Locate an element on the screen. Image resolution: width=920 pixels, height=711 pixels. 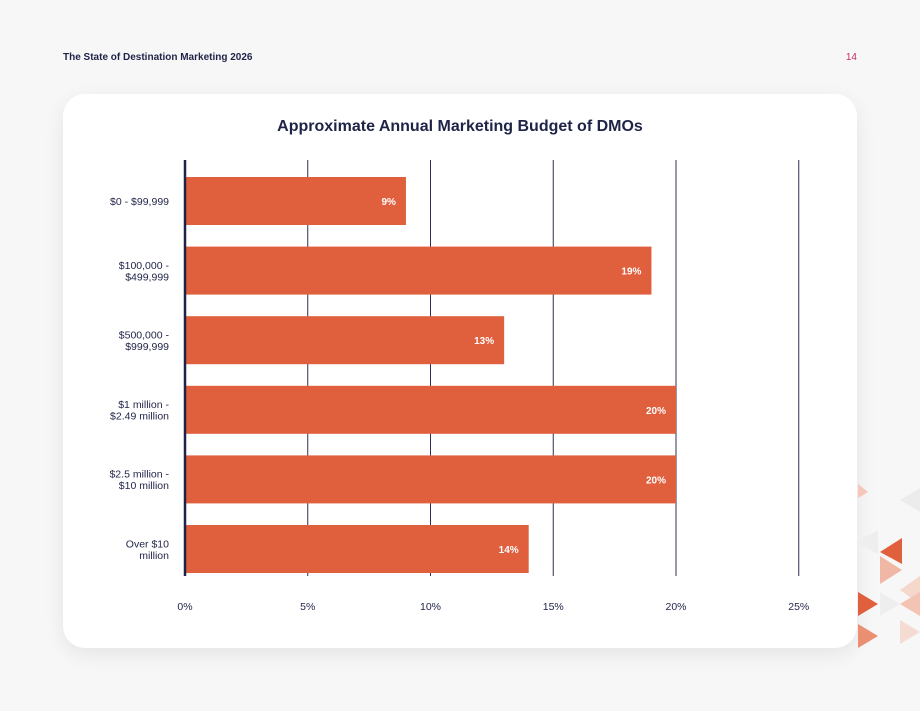
category-label: $2.5 million -$10 million is located at coordinates (139, 481).